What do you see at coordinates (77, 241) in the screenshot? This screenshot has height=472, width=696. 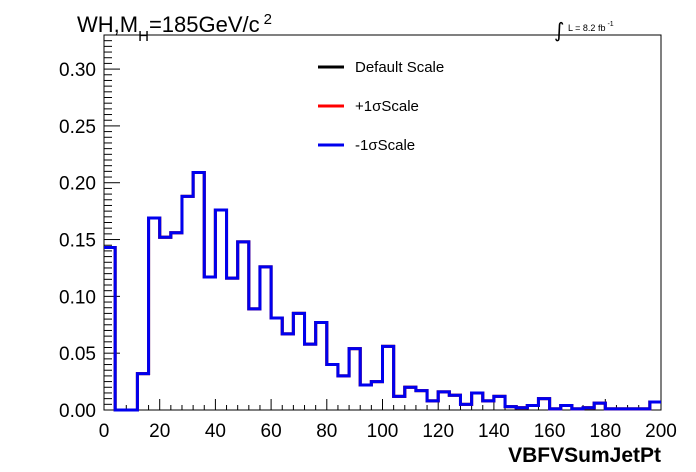 I see `y-tick-label: 0.15` at bounding box center [77, 241].